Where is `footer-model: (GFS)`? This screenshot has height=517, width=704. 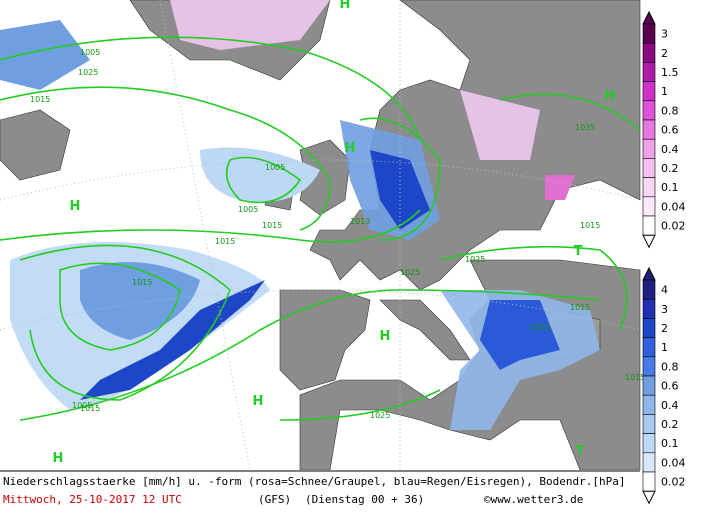
footer-model: (GFS) is located at coordinates (274, 499).